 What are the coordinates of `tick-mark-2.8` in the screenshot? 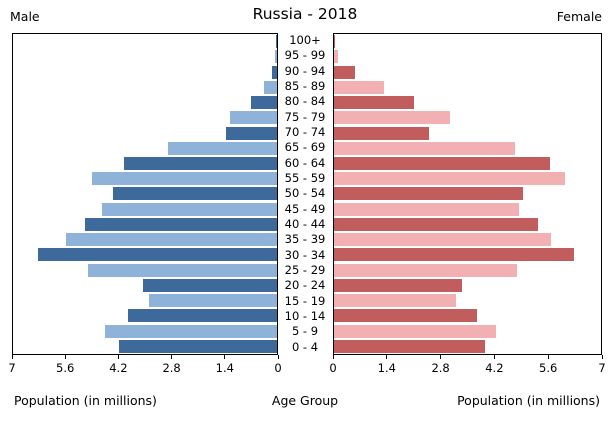 It's located at (172, 357).